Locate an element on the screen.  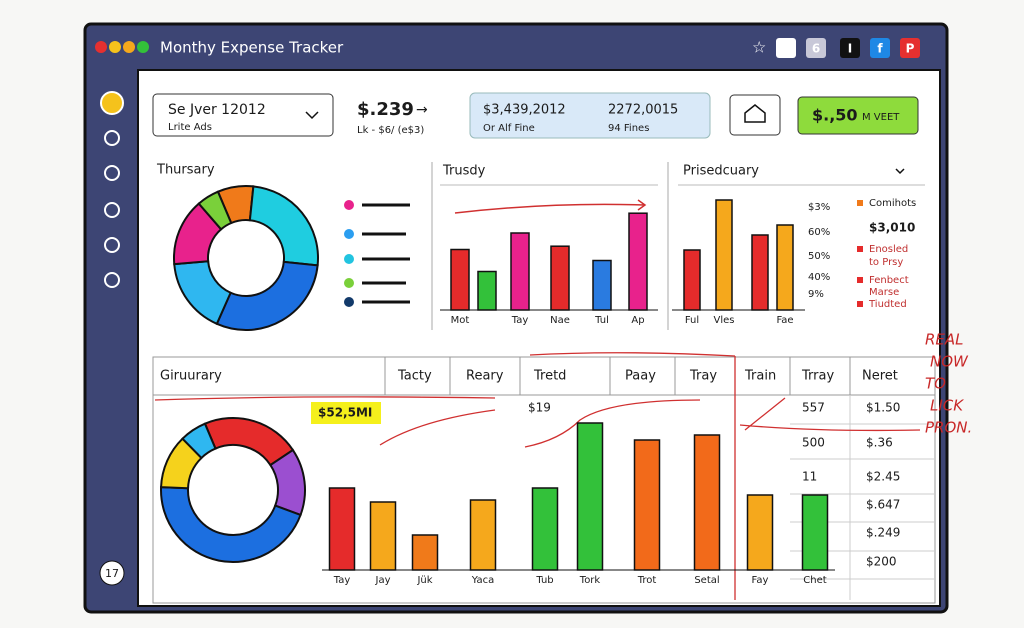
legend-label: Enosled is located at coordinates (888, 249).